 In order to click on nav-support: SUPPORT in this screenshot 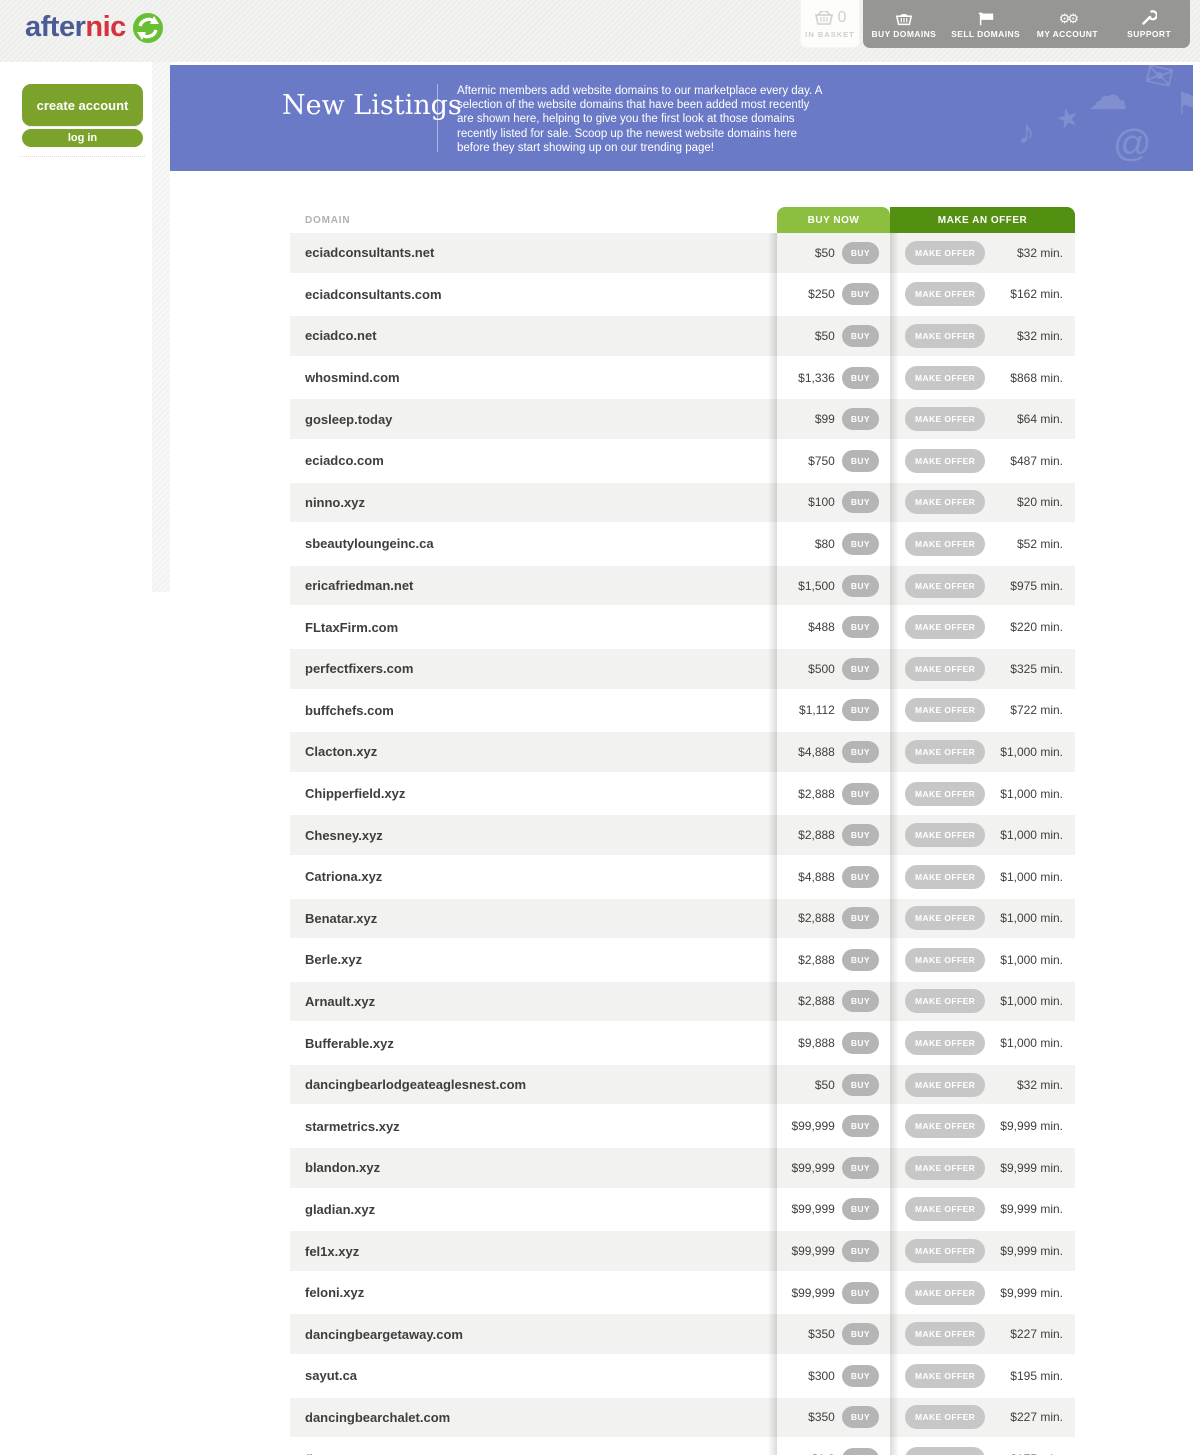, I will do `click(1149, 24)`.